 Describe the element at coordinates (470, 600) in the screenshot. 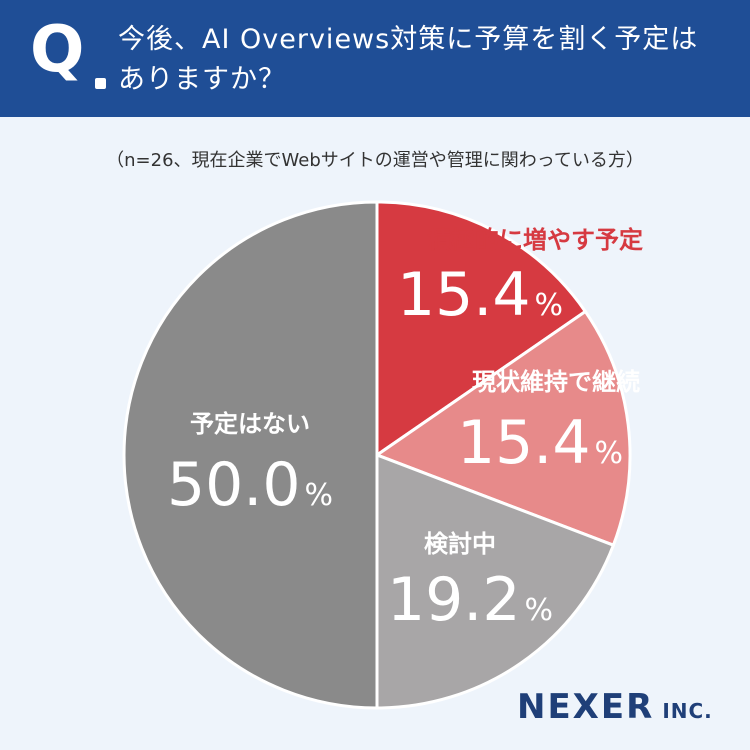

I see `slice-value-label: 19.2%` at that location.